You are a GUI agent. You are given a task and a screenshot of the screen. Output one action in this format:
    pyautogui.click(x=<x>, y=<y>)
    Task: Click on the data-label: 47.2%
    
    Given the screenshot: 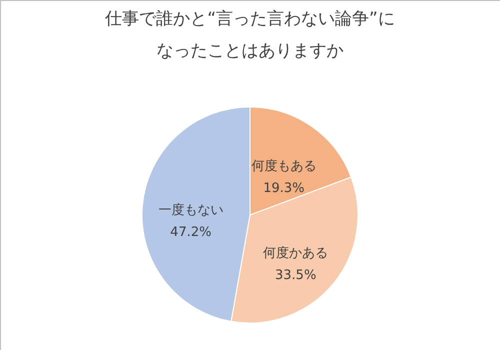 What is the action you would take?
    pyautogui.click(x=191, y=232)
    